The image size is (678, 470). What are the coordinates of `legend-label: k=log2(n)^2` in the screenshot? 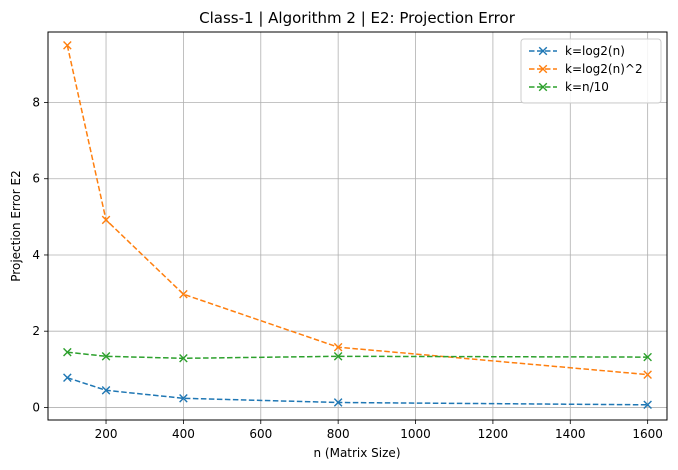 It's located at (604, 69).